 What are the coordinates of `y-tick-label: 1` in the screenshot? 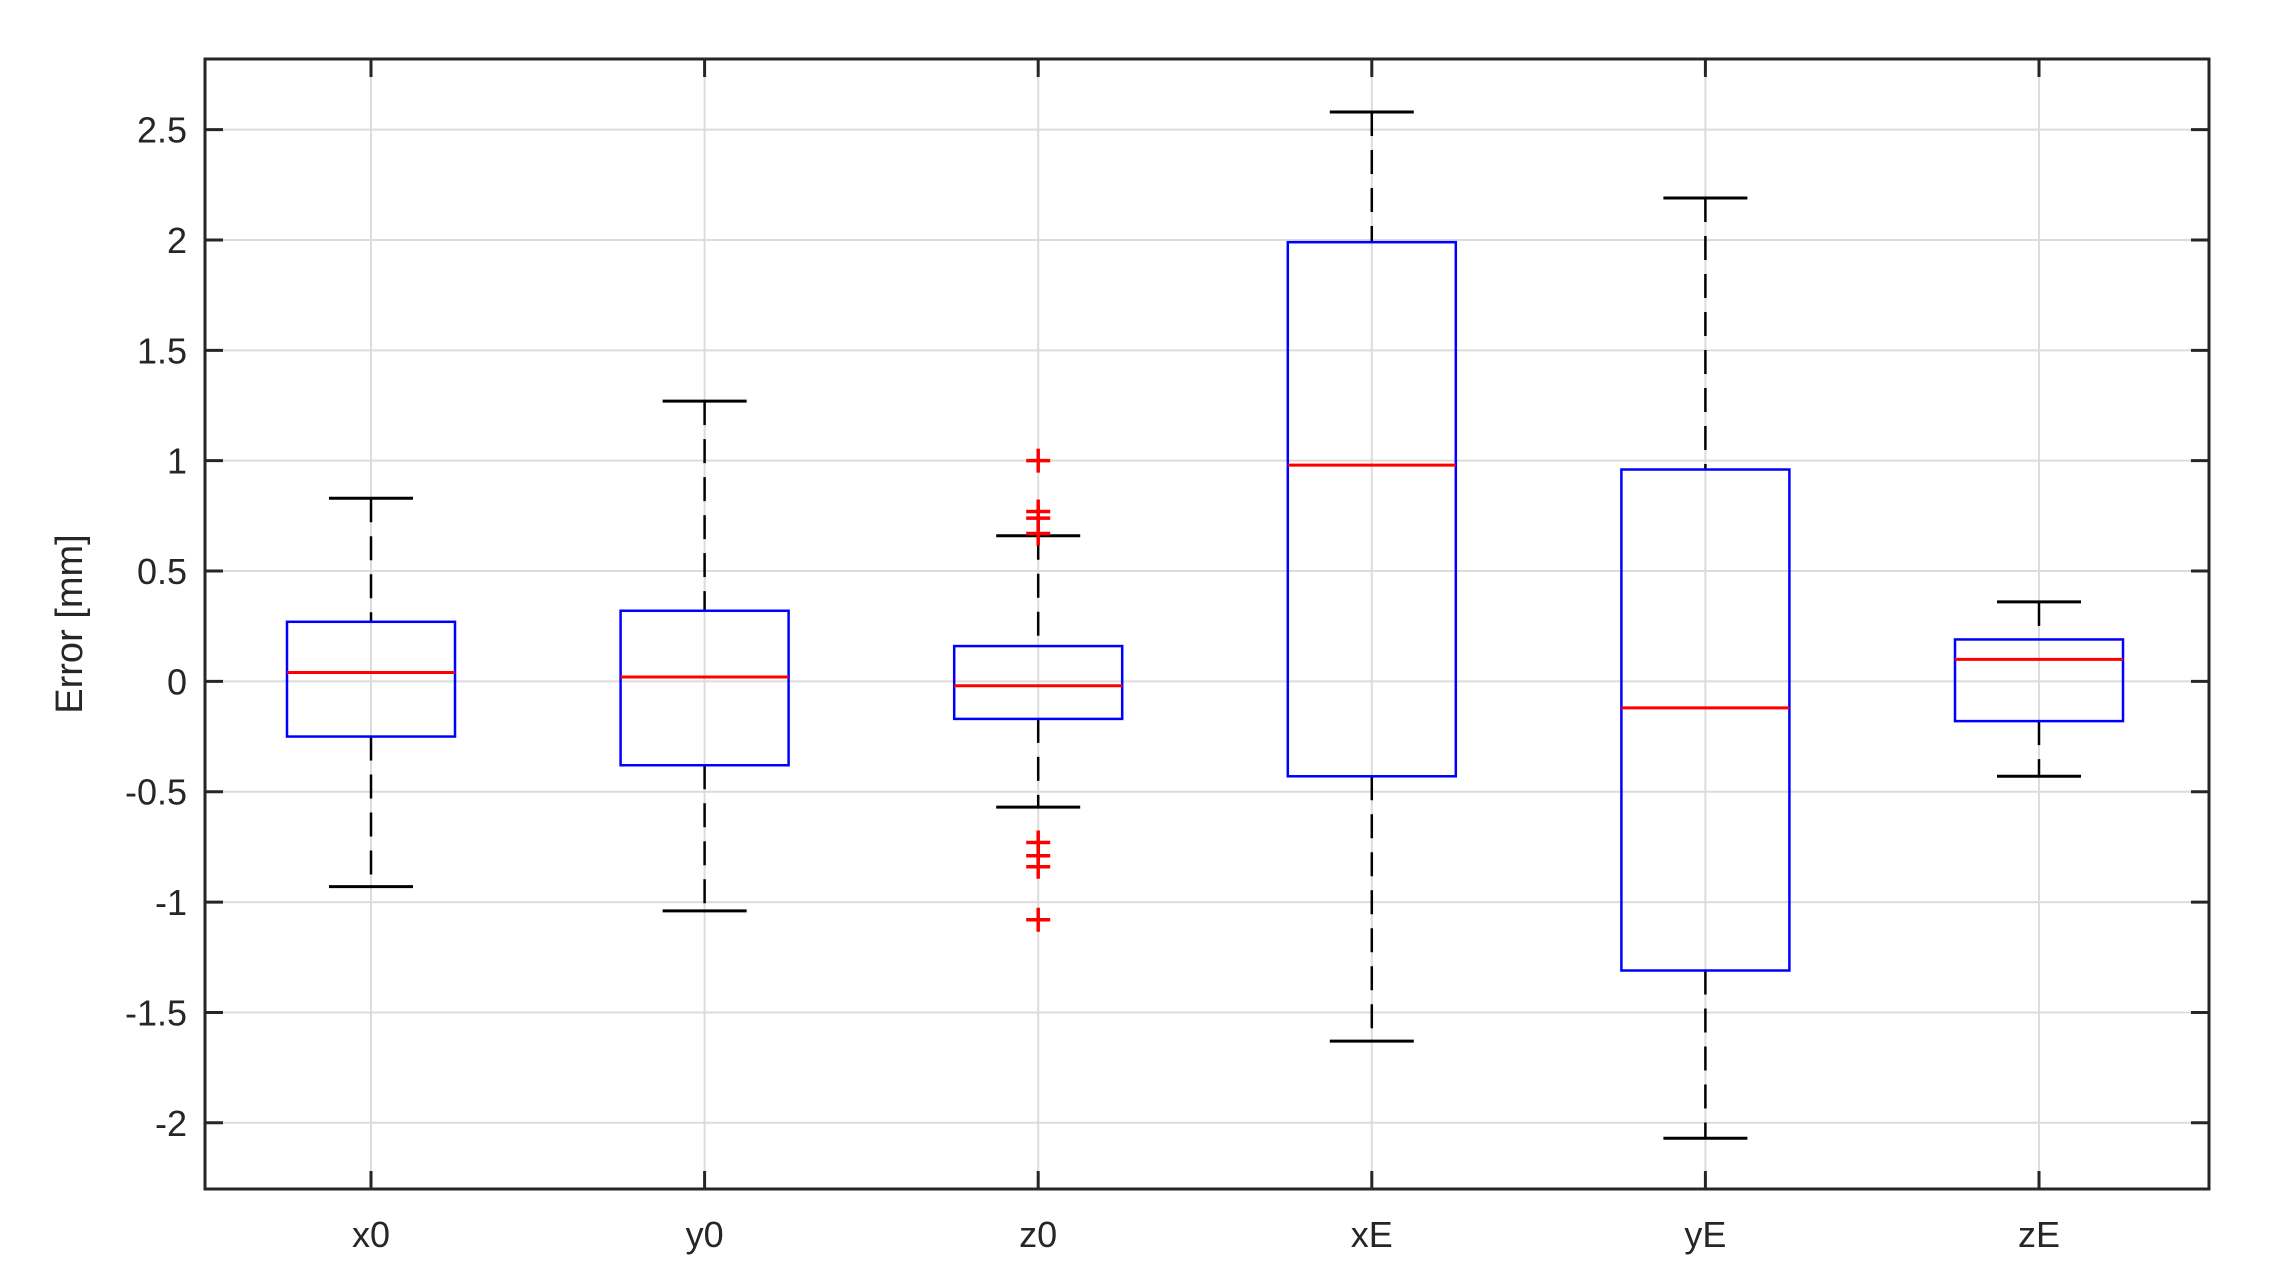 It's located at (177, 461).